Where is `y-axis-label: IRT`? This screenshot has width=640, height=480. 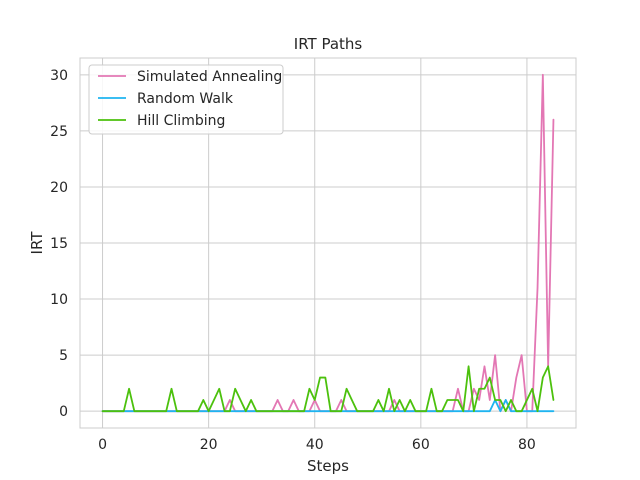 y-axis-label: IRT is located at coordinates (37, 243).